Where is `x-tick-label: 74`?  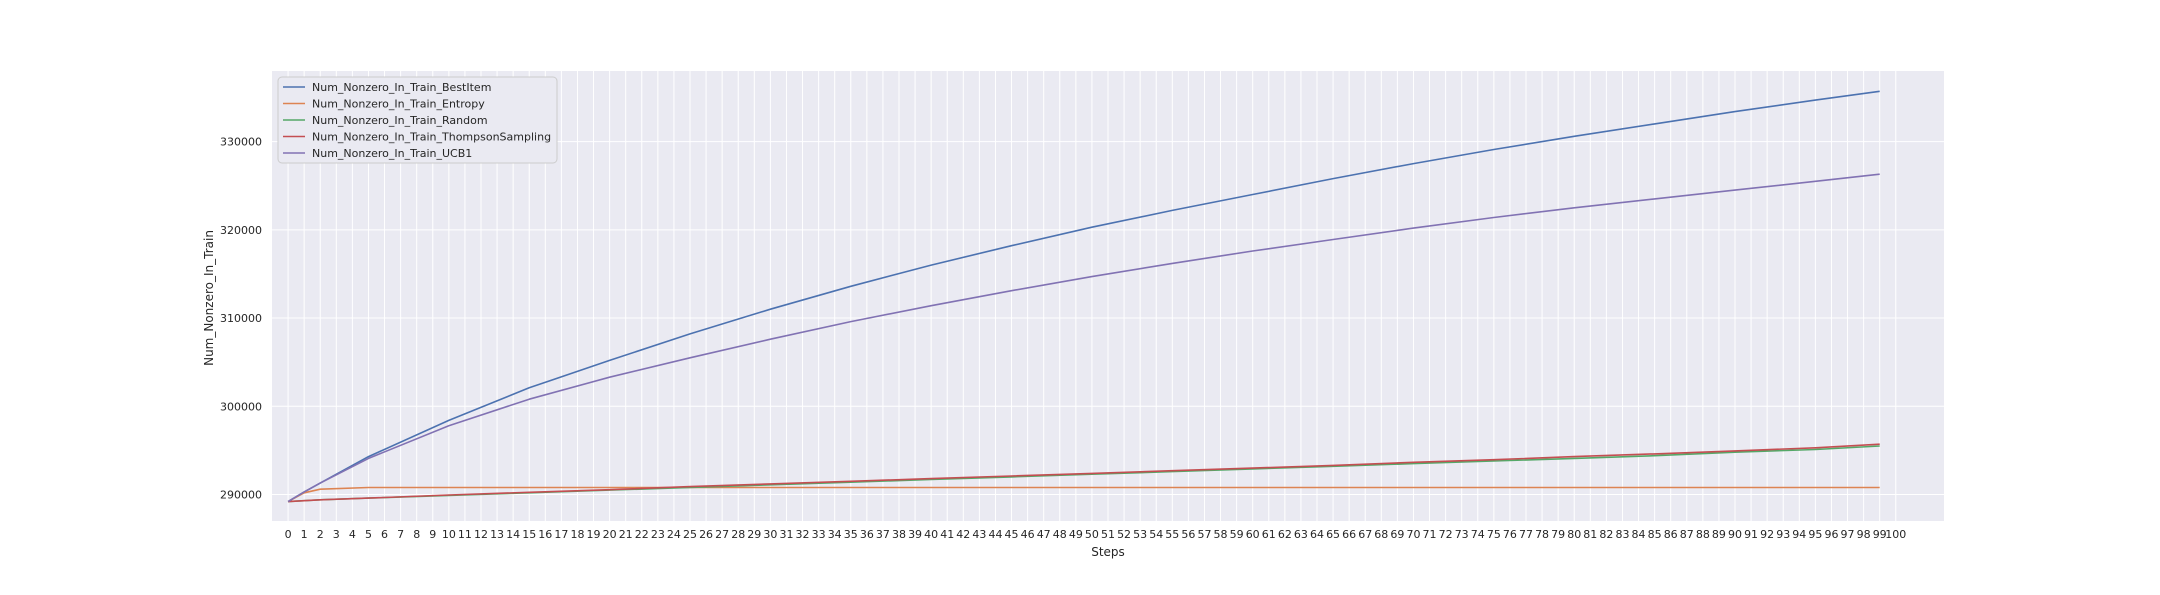
x-tick-label: 74 is located at coordinates (1478, 534).